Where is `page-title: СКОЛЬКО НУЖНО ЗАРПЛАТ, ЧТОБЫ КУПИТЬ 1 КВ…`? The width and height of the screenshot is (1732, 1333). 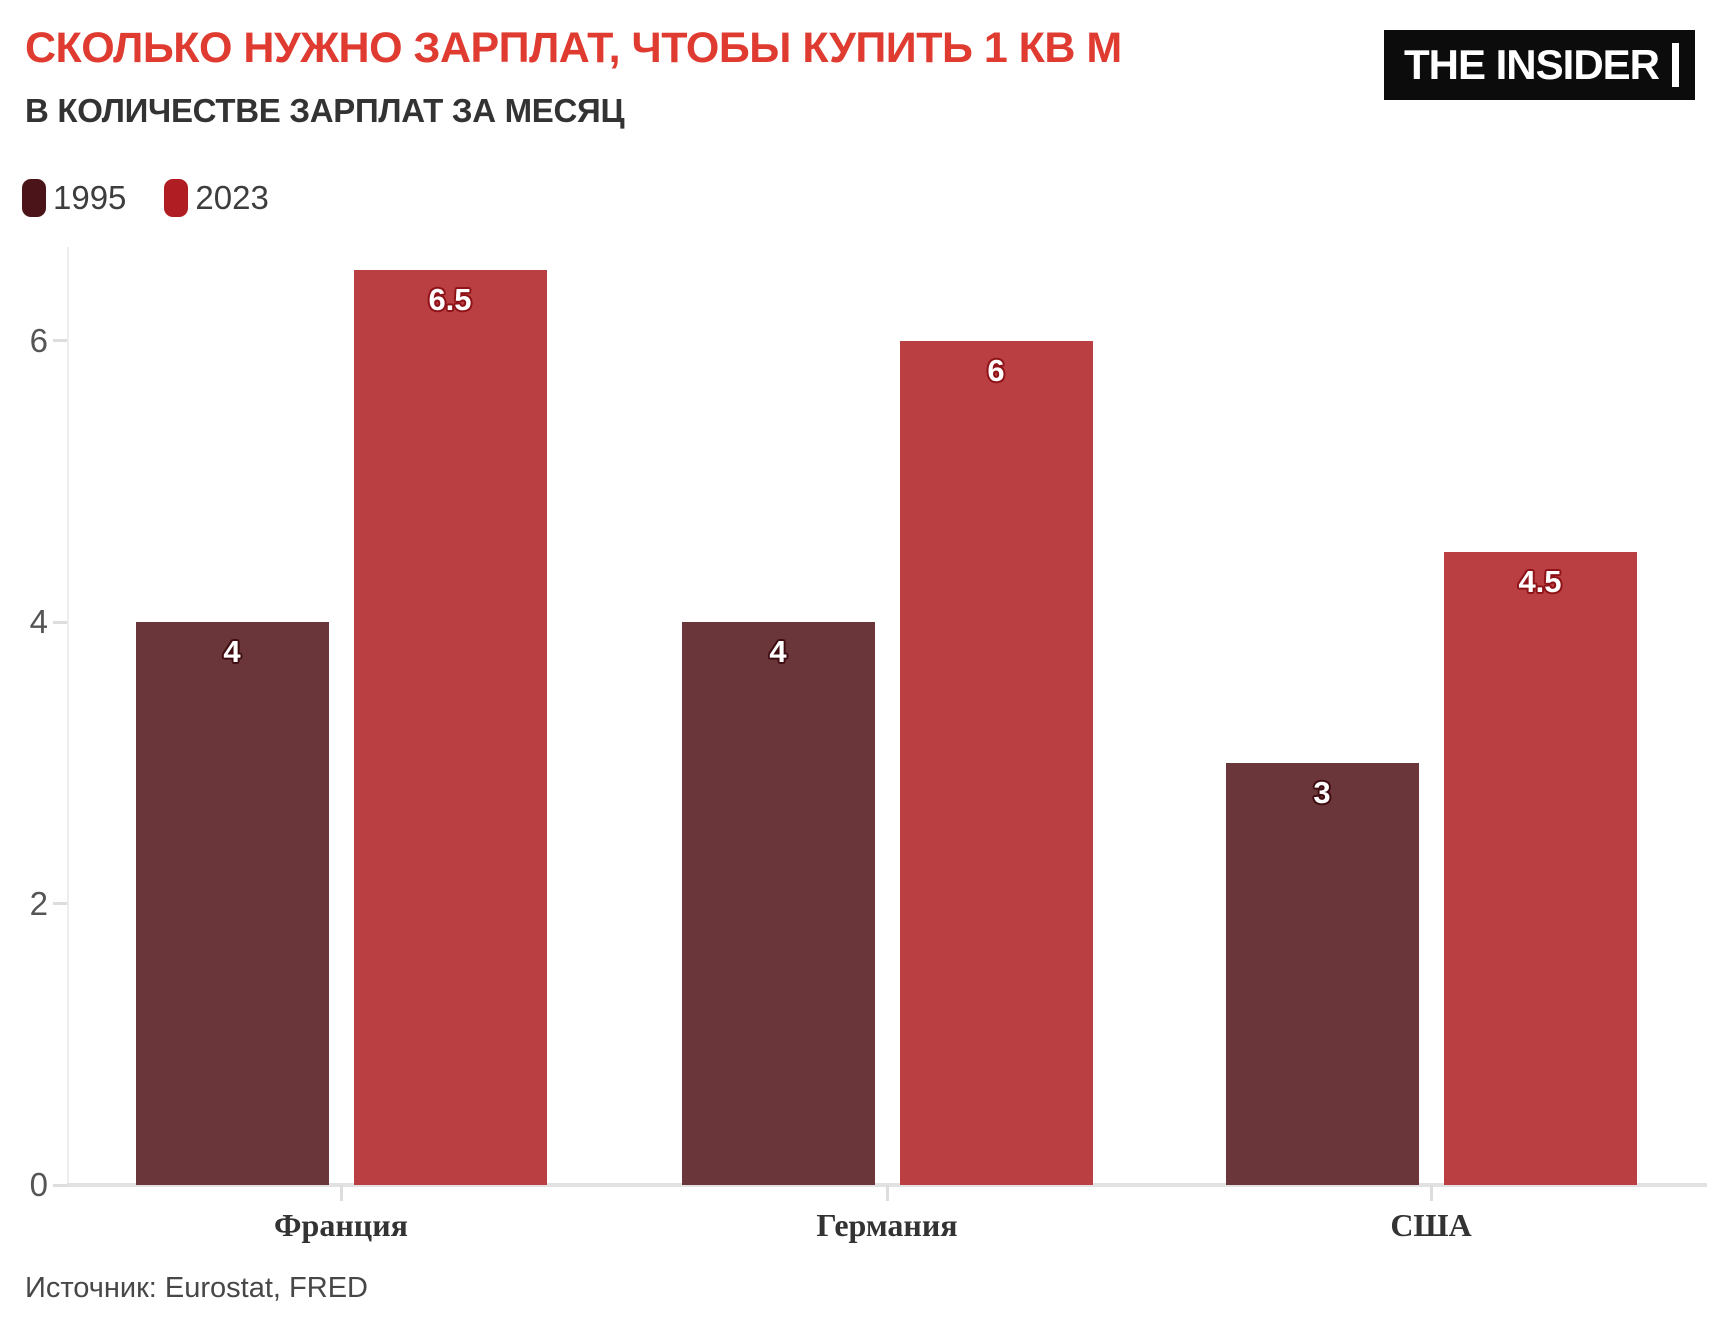
page-title: СКОЛЬКО НУЖНО ЗАРПЛАТ, ЧТОБЫ КУПИТЬ 1 КВ… is located at coordinates (573, 48).